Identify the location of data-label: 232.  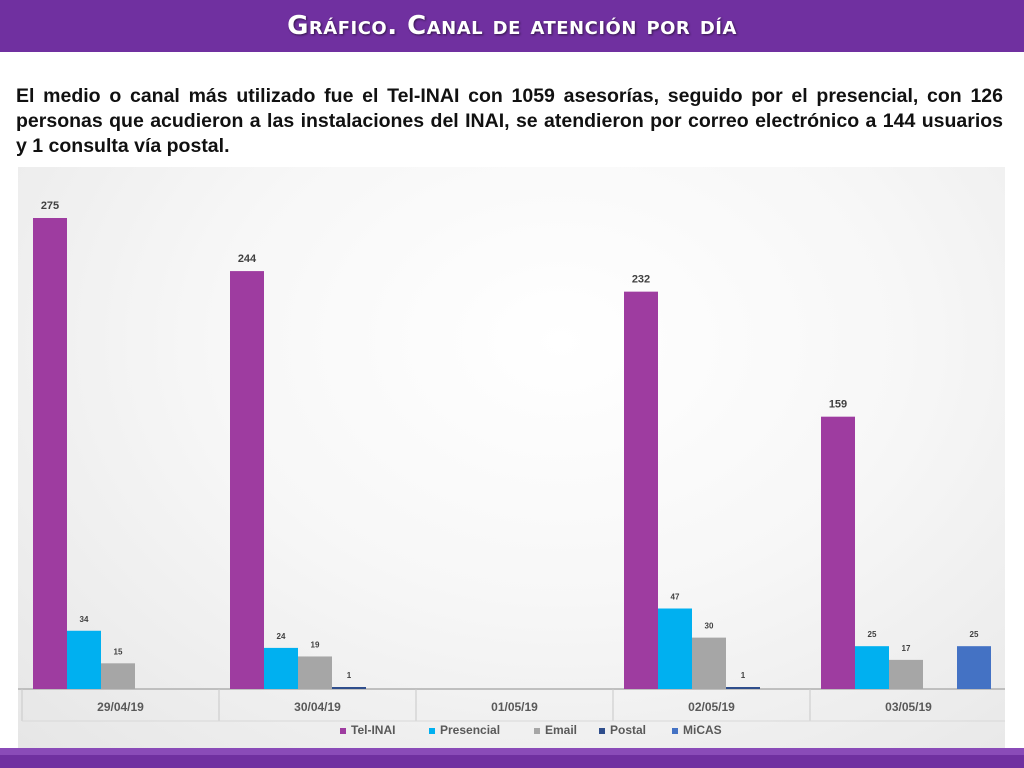
(641, 280).